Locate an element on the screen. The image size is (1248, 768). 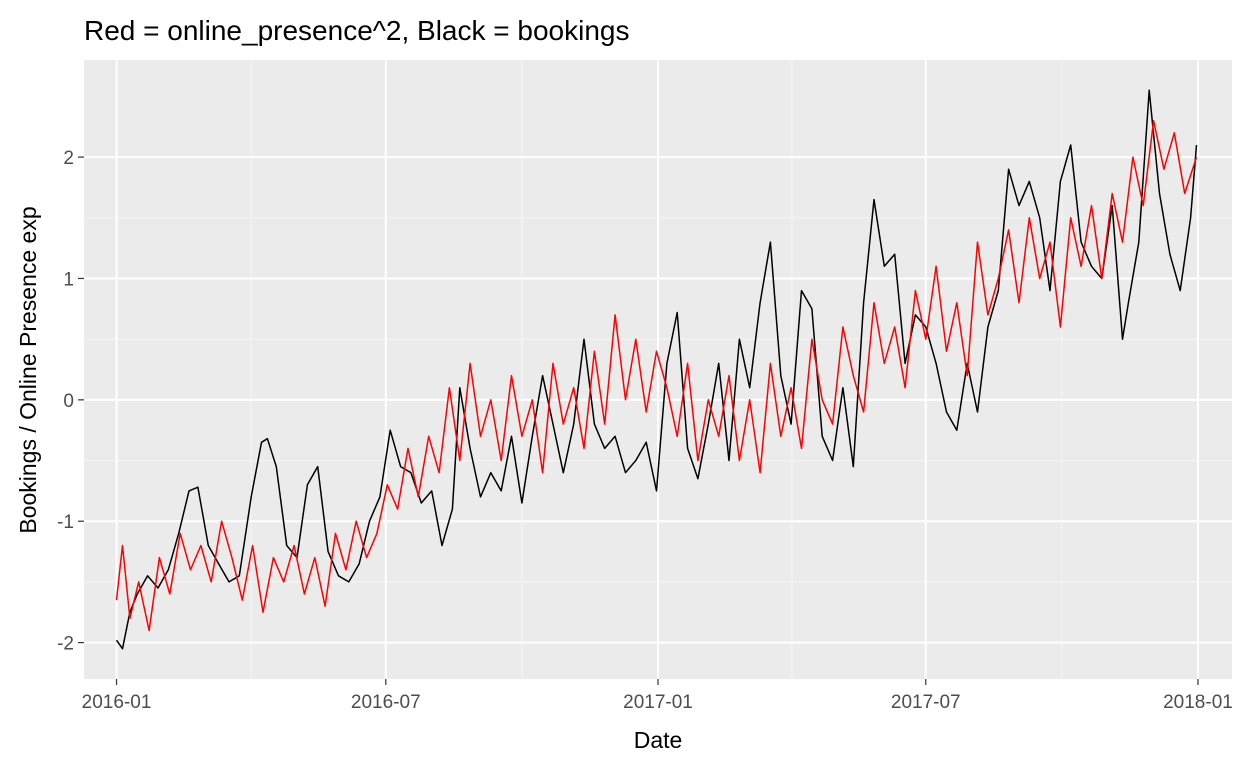
x-tick-label: 2016-07 is located at coordinates (386, 702).